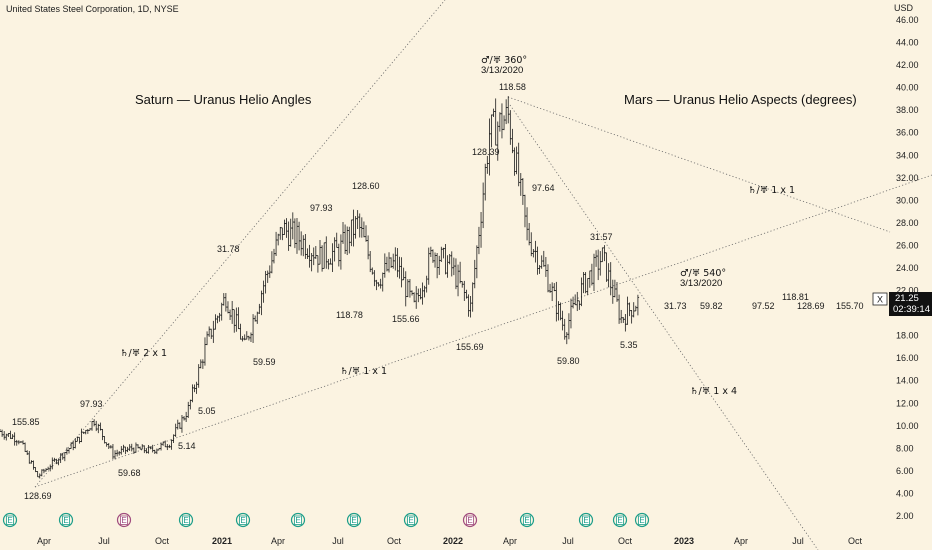 Image resolution: width=932 pixels, height=550 pixels. Describe the element at coordinates (699, 164) in the screenshot. I see `trendline` at that location.